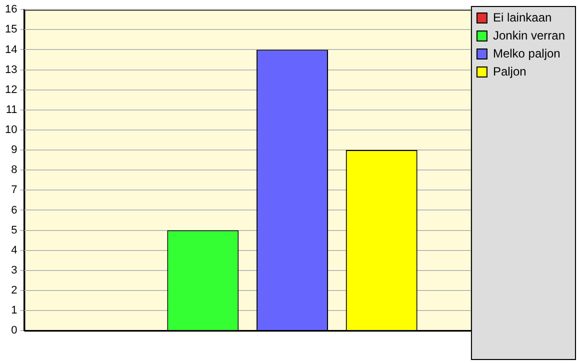 Image resolution: width=579 pixels, height=363 pixels. I want to click on y-tick-label: 15, so click(11, 30).